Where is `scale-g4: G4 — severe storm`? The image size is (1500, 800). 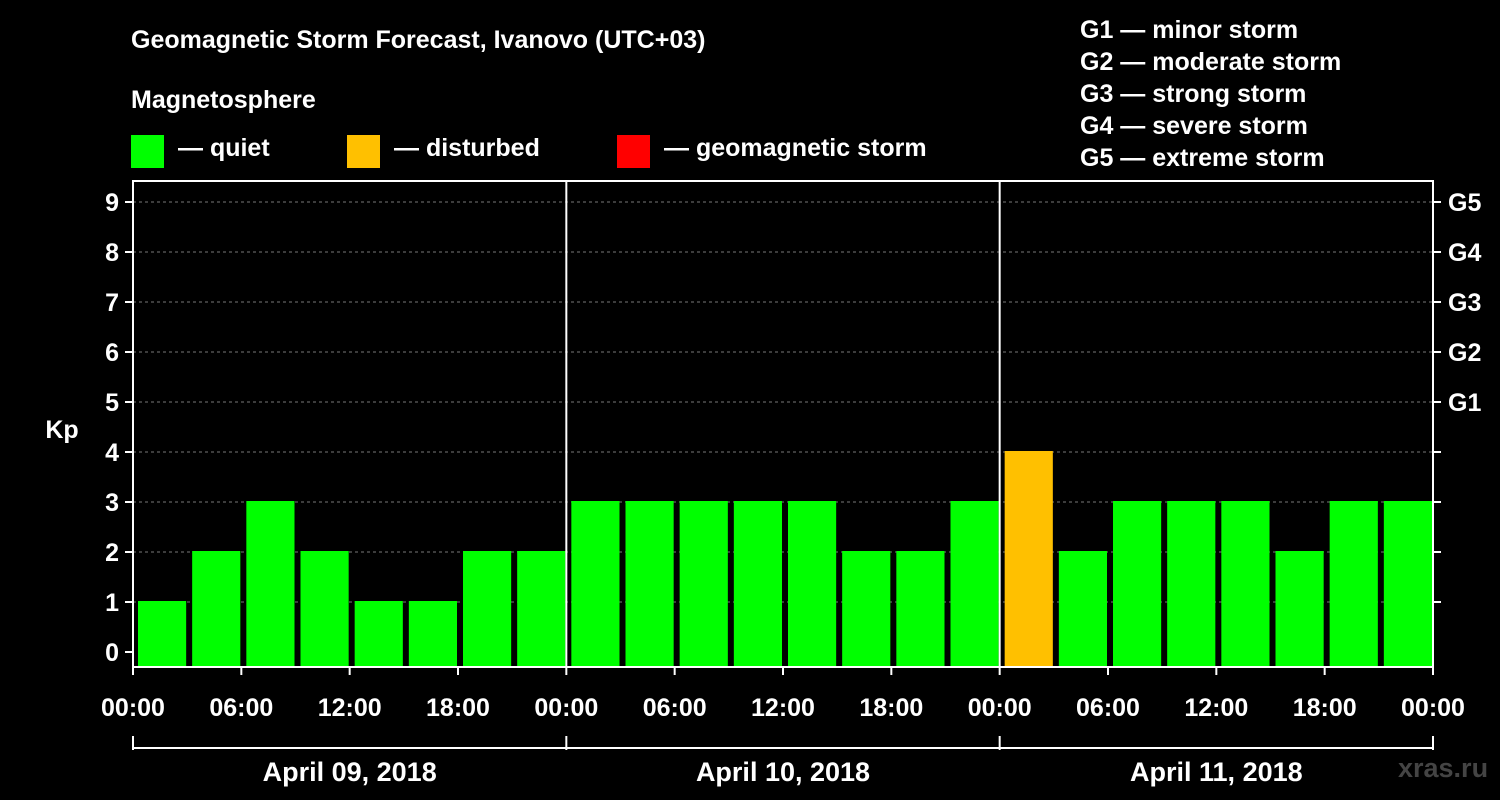 scale-g4: G4 — severe storm is located at coordinates (1194, 126).